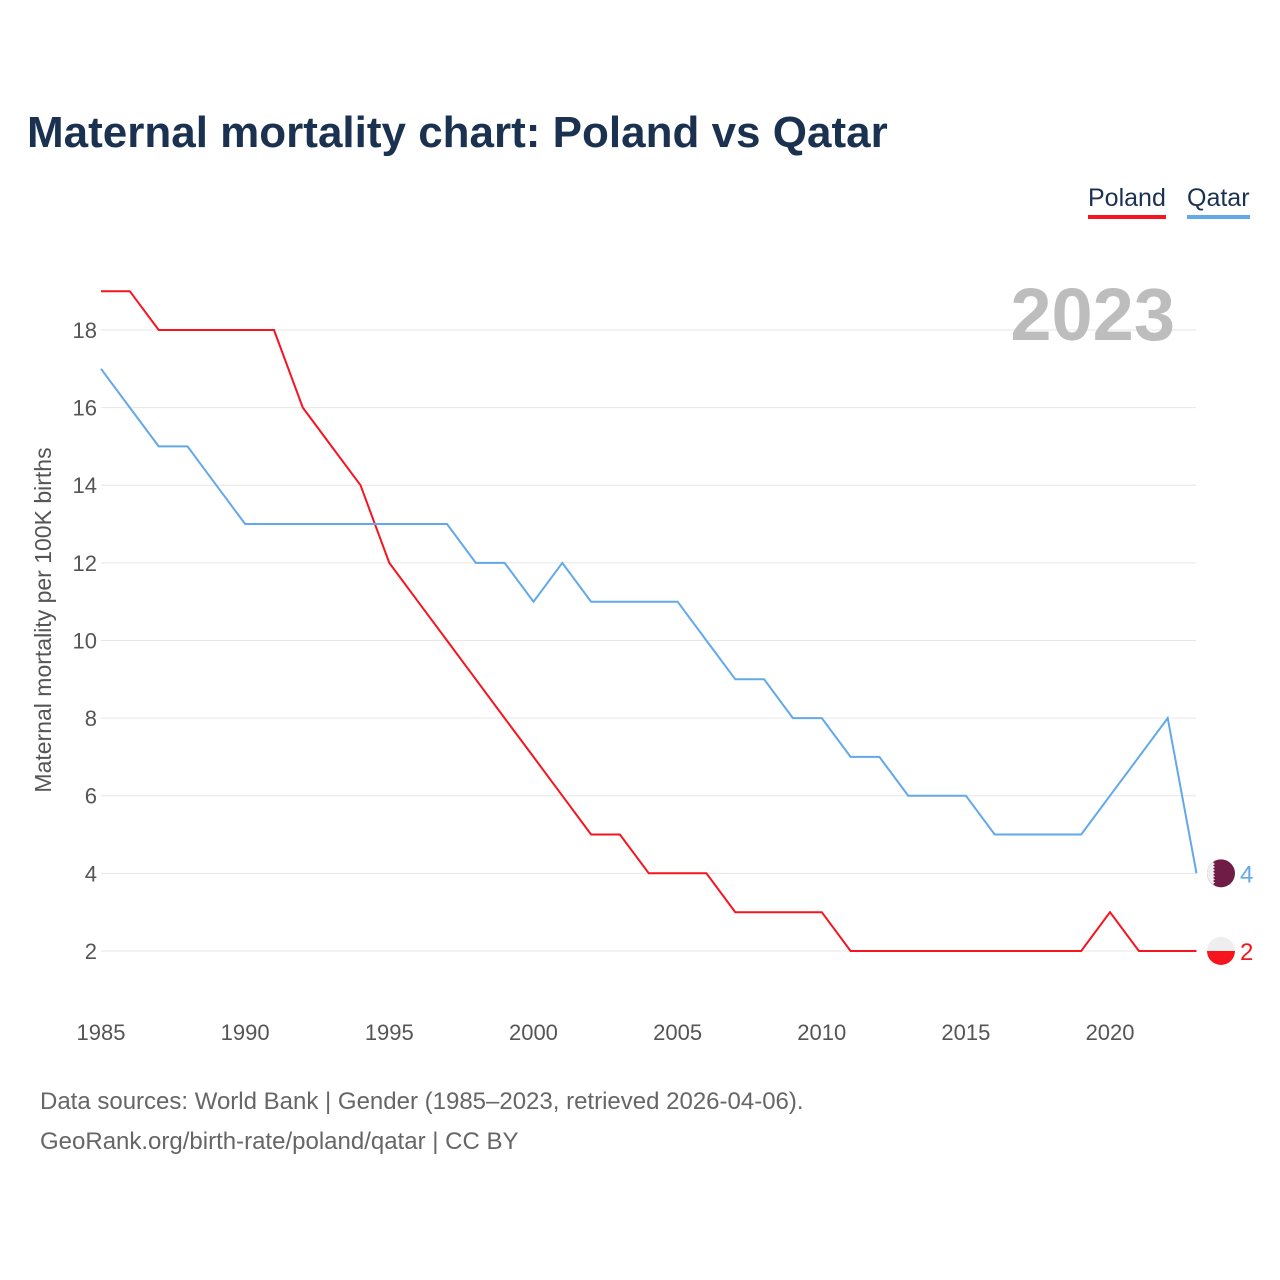  What do you see at coordinates (821, 1032) in the screenshot?
I see `x-tick-label: 2010` at bounding box center [821, 1032].